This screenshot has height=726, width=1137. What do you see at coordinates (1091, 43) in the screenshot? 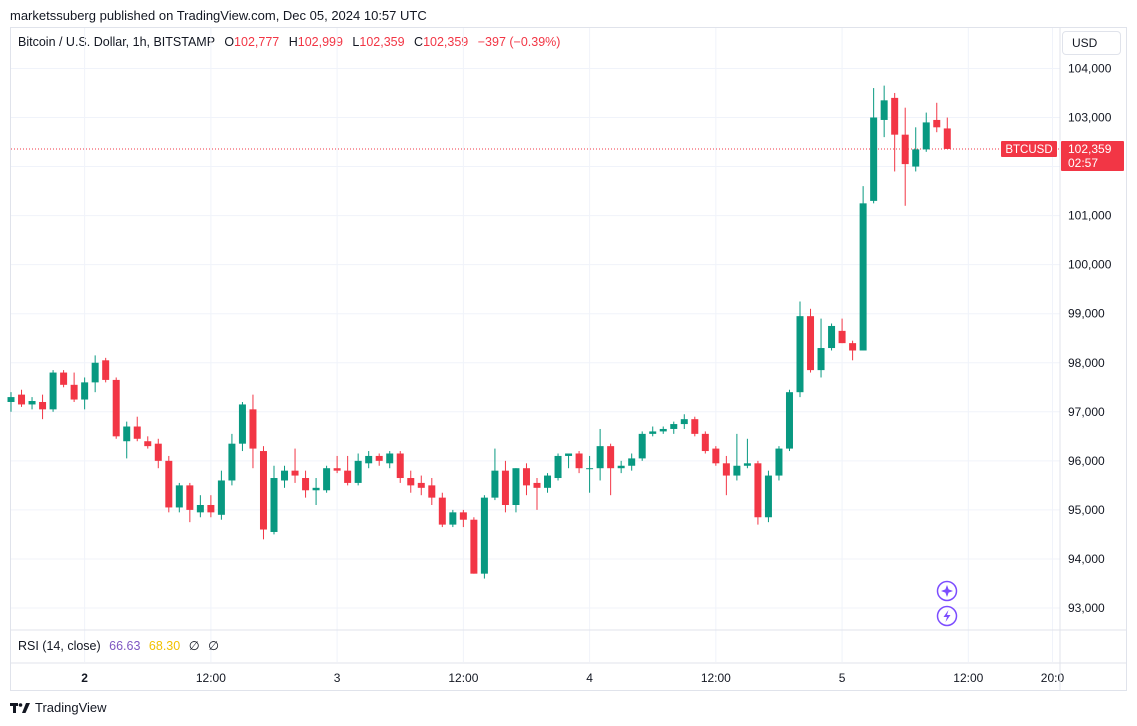
I see `currency-button: USD` at bounding box center [1091, 43].